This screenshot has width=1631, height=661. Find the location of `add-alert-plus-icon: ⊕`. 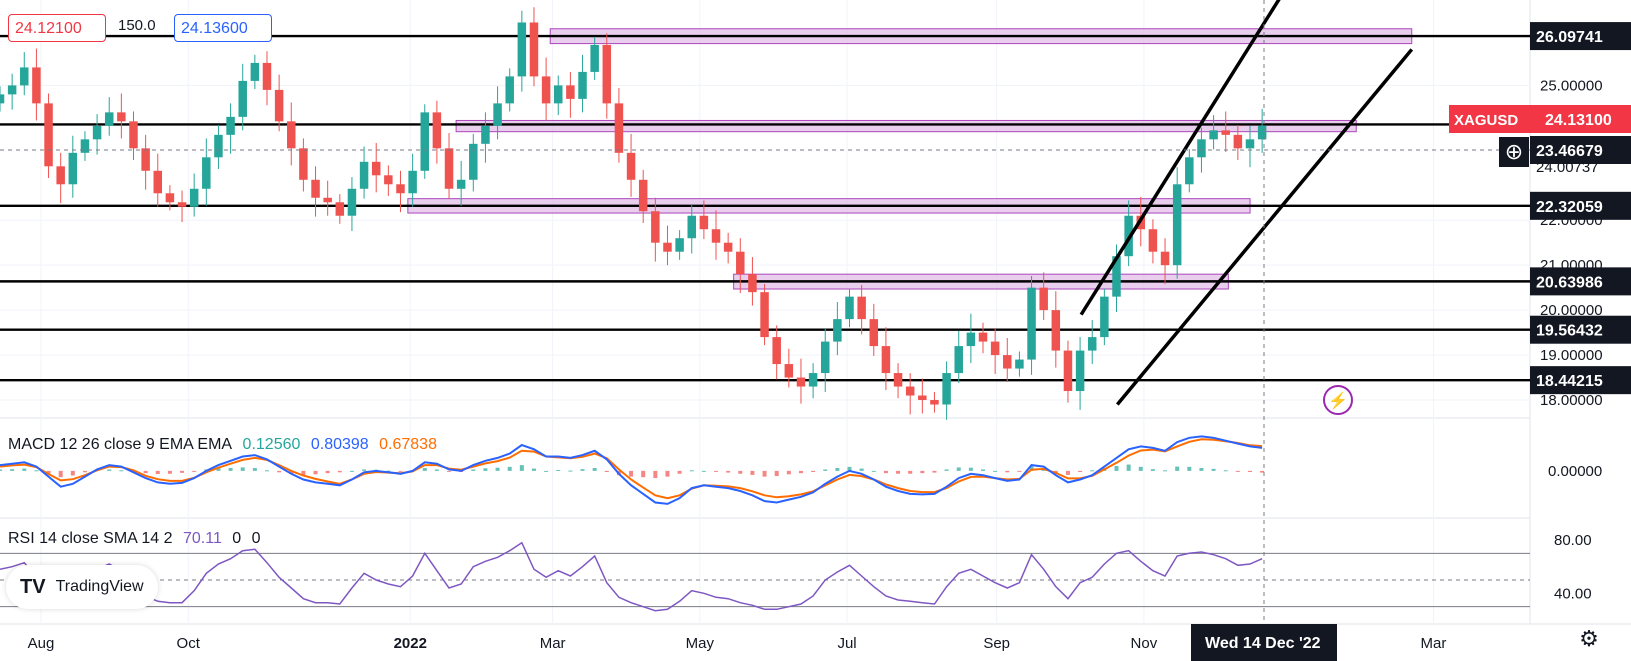

add-alert-plus-icon: ⊕ is located at coordinates (1514, 152).